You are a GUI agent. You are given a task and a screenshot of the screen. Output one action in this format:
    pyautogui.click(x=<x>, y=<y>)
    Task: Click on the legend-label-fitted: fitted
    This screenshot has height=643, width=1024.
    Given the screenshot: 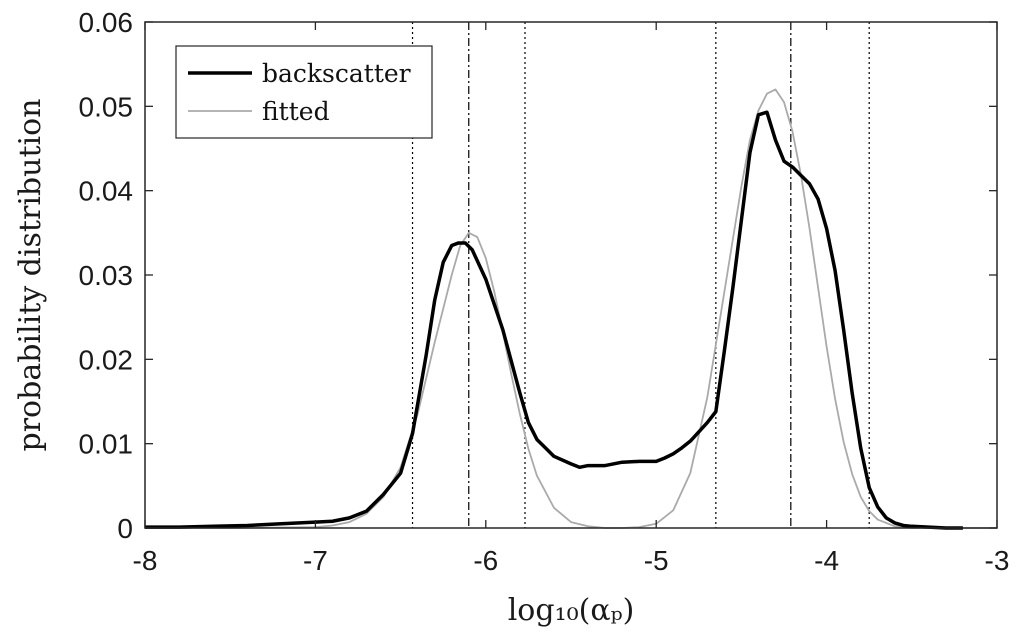 What is the action you would take?
    pyautogui.click(x=296, y=111)
    